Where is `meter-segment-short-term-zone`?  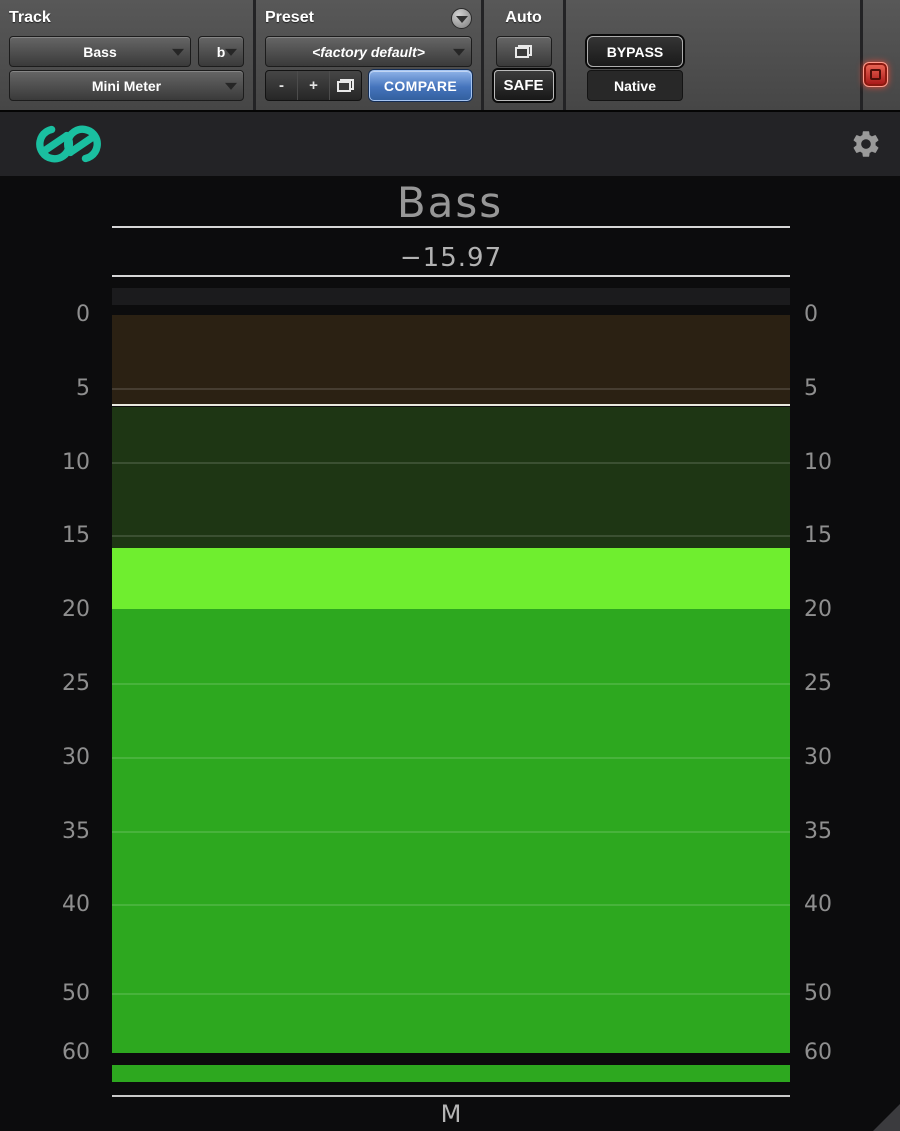
meter-segment-short-term-zone is located at coordinates (451, 578).